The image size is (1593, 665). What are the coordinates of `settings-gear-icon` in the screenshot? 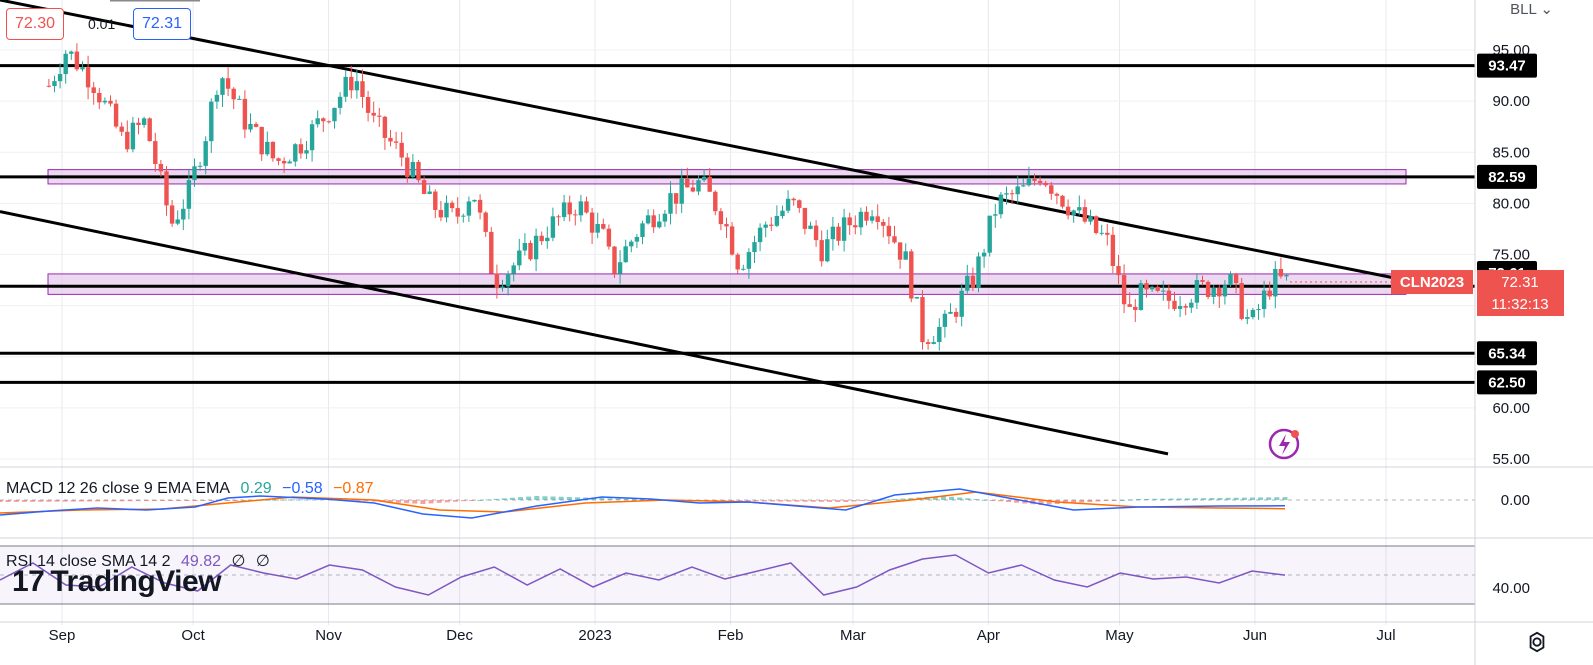 It's located at (1537, 642).